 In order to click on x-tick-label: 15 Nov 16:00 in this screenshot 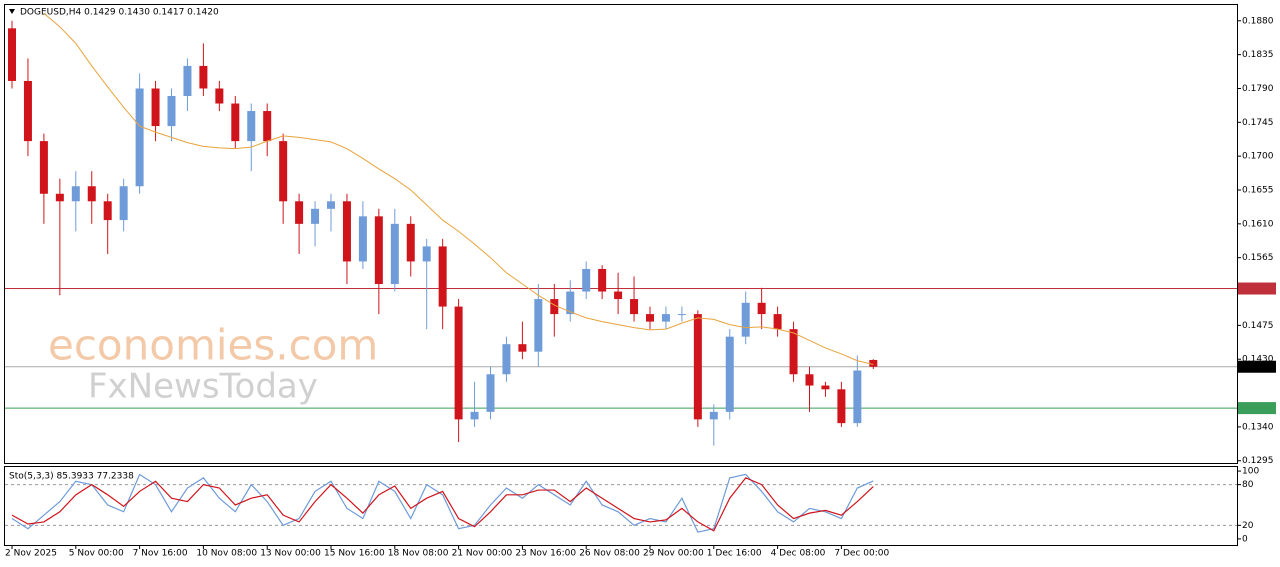, I will do `click(354, 554)`.